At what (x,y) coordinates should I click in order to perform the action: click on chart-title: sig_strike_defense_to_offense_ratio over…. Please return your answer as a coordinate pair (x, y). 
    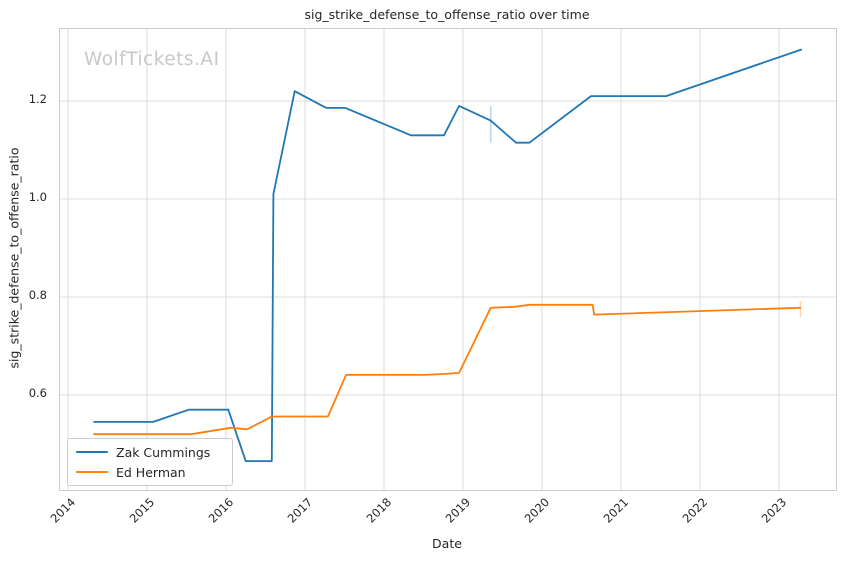
    Looking at the image, I should click on (447, 14).